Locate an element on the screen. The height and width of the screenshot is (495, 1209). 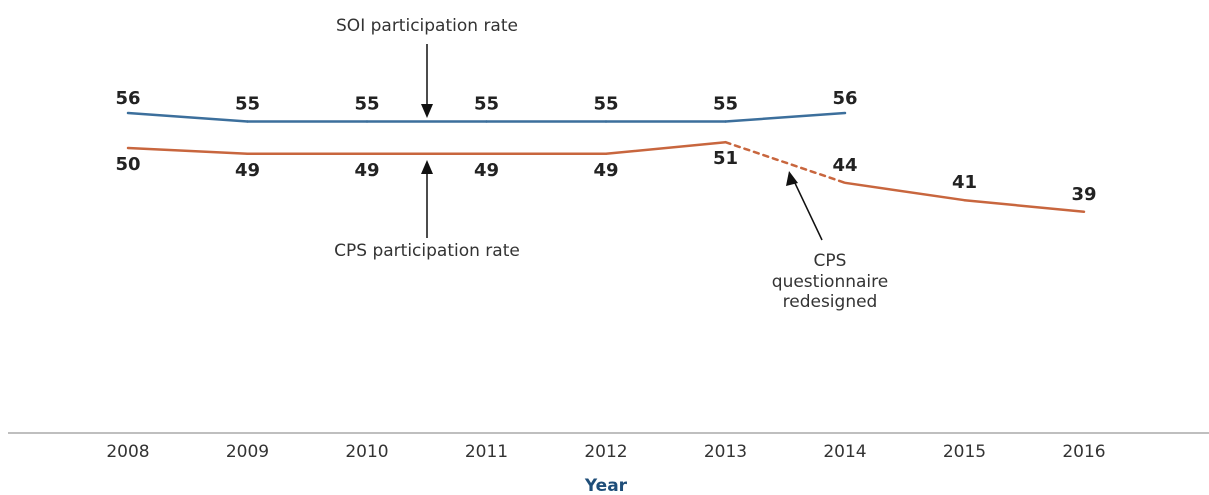
cps-value-label-2016: 39 is located at coordinates (1083, 194).